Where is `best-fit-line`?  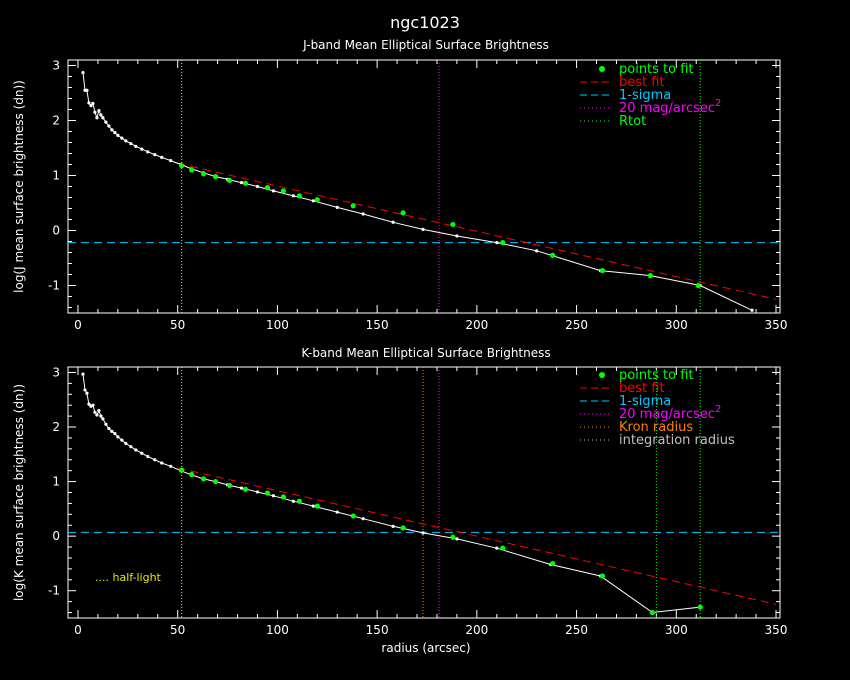
best-fit-line is located at coordinates (477, 536).